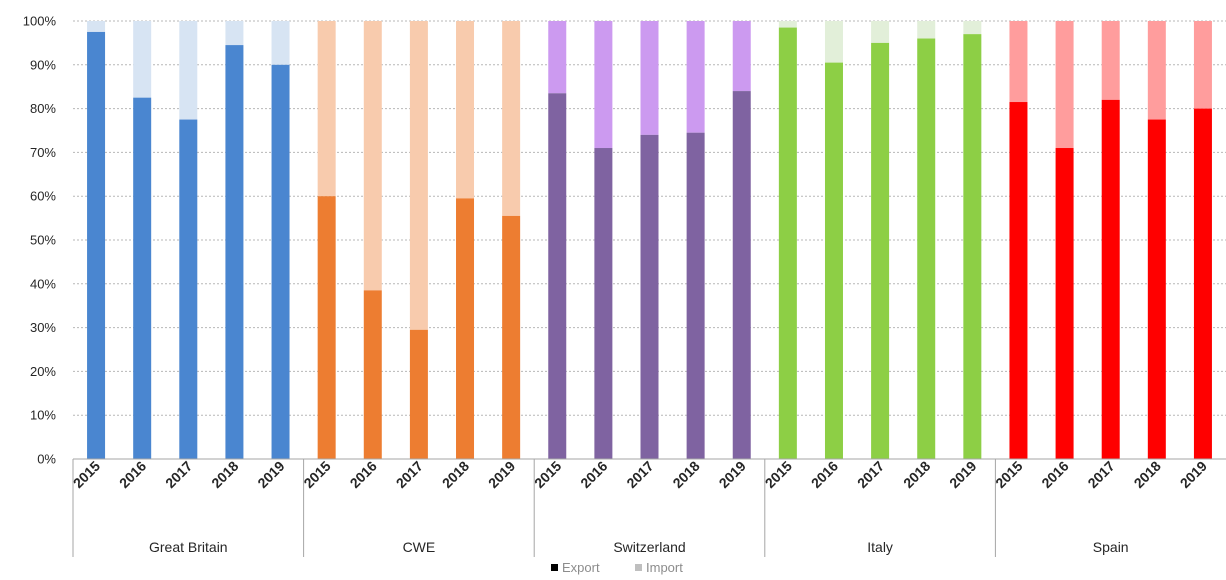 Image resolution: width=1226 pixels, height=580 pixels. Describe the element at coordinates (43, 64) in the screenshot. I see `y-tick-label: 90%` at that location.